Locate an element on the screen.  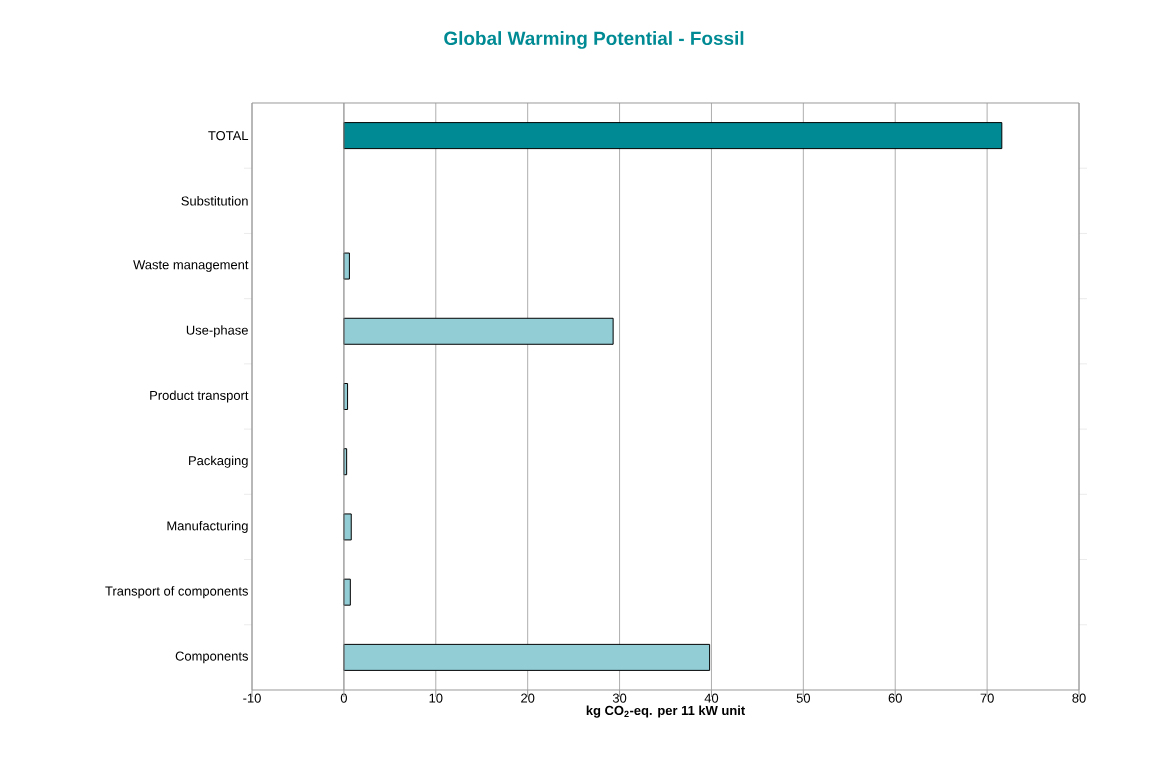
x-tick-label: 30 is located at coordinates (619, 698).